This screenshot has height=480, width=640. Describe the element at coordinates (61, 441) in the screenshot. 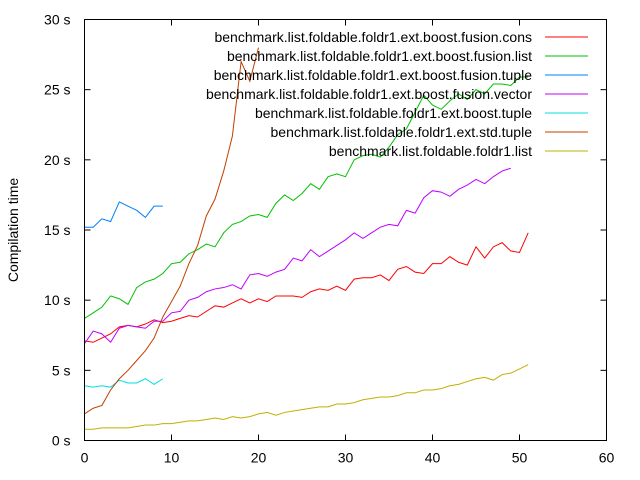

I see `y-tick-label: 0 s` at that location.